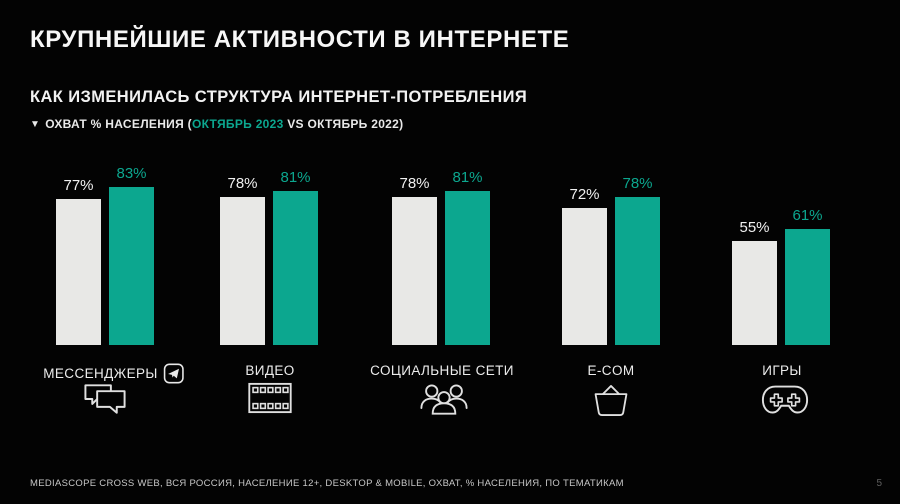 Image resolution: width=900 pixels, height=504 pixels. Describe the element at coordinates (611, 400) in the screenshot. I see `shopping-basket-icon` at that location.